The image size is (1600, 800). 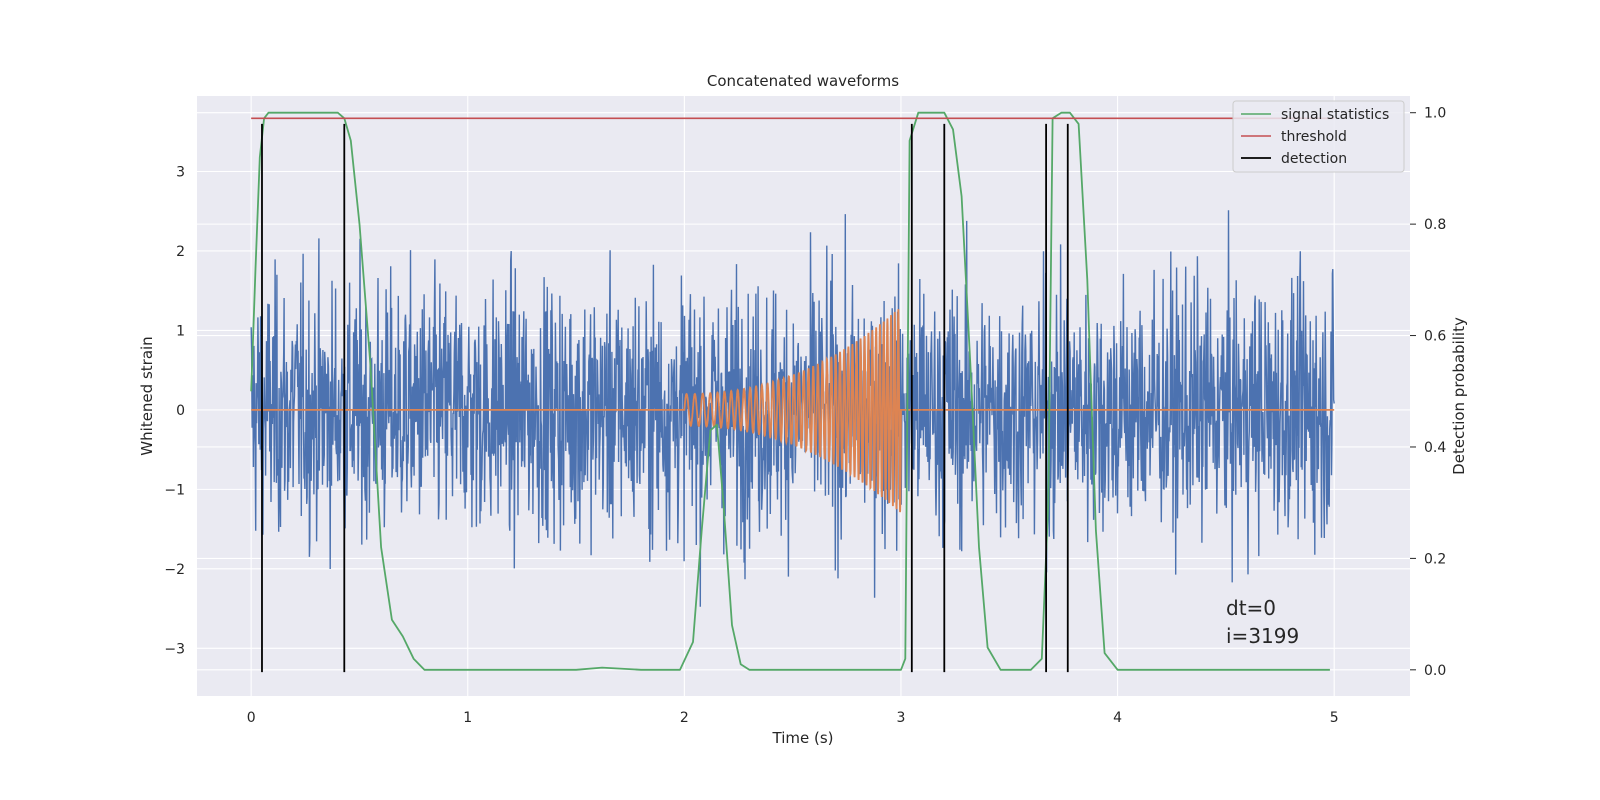 What do you see at coordinates (1334, 718) in the screenshot?
I see `x-tick-label: 5` at bounding box center [1334, 718].